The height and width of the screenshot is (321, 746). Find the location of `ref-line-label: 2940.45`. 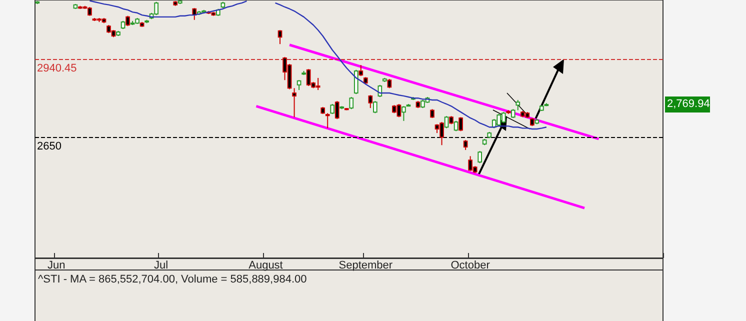

ref-line-label: 2940.45 is located at coordinates (57, 68).